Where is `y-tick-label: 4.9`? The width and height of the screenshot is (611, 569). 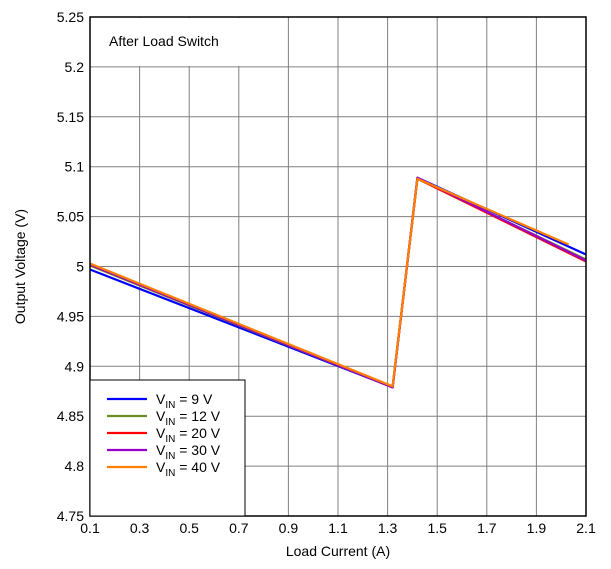
y-tick-label: 4.9 is located at coordinates (75, 366).